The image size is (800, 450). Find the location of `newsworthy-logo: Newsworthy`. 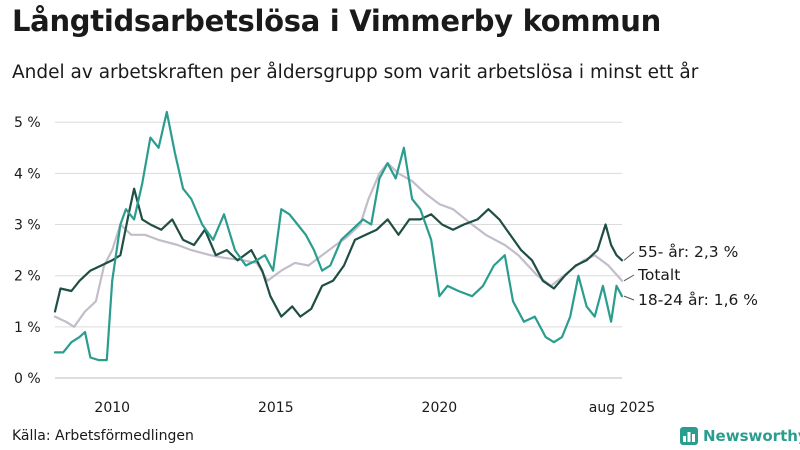

newsworthy-logo: Newsworthy is located at coordinates (740, 436).